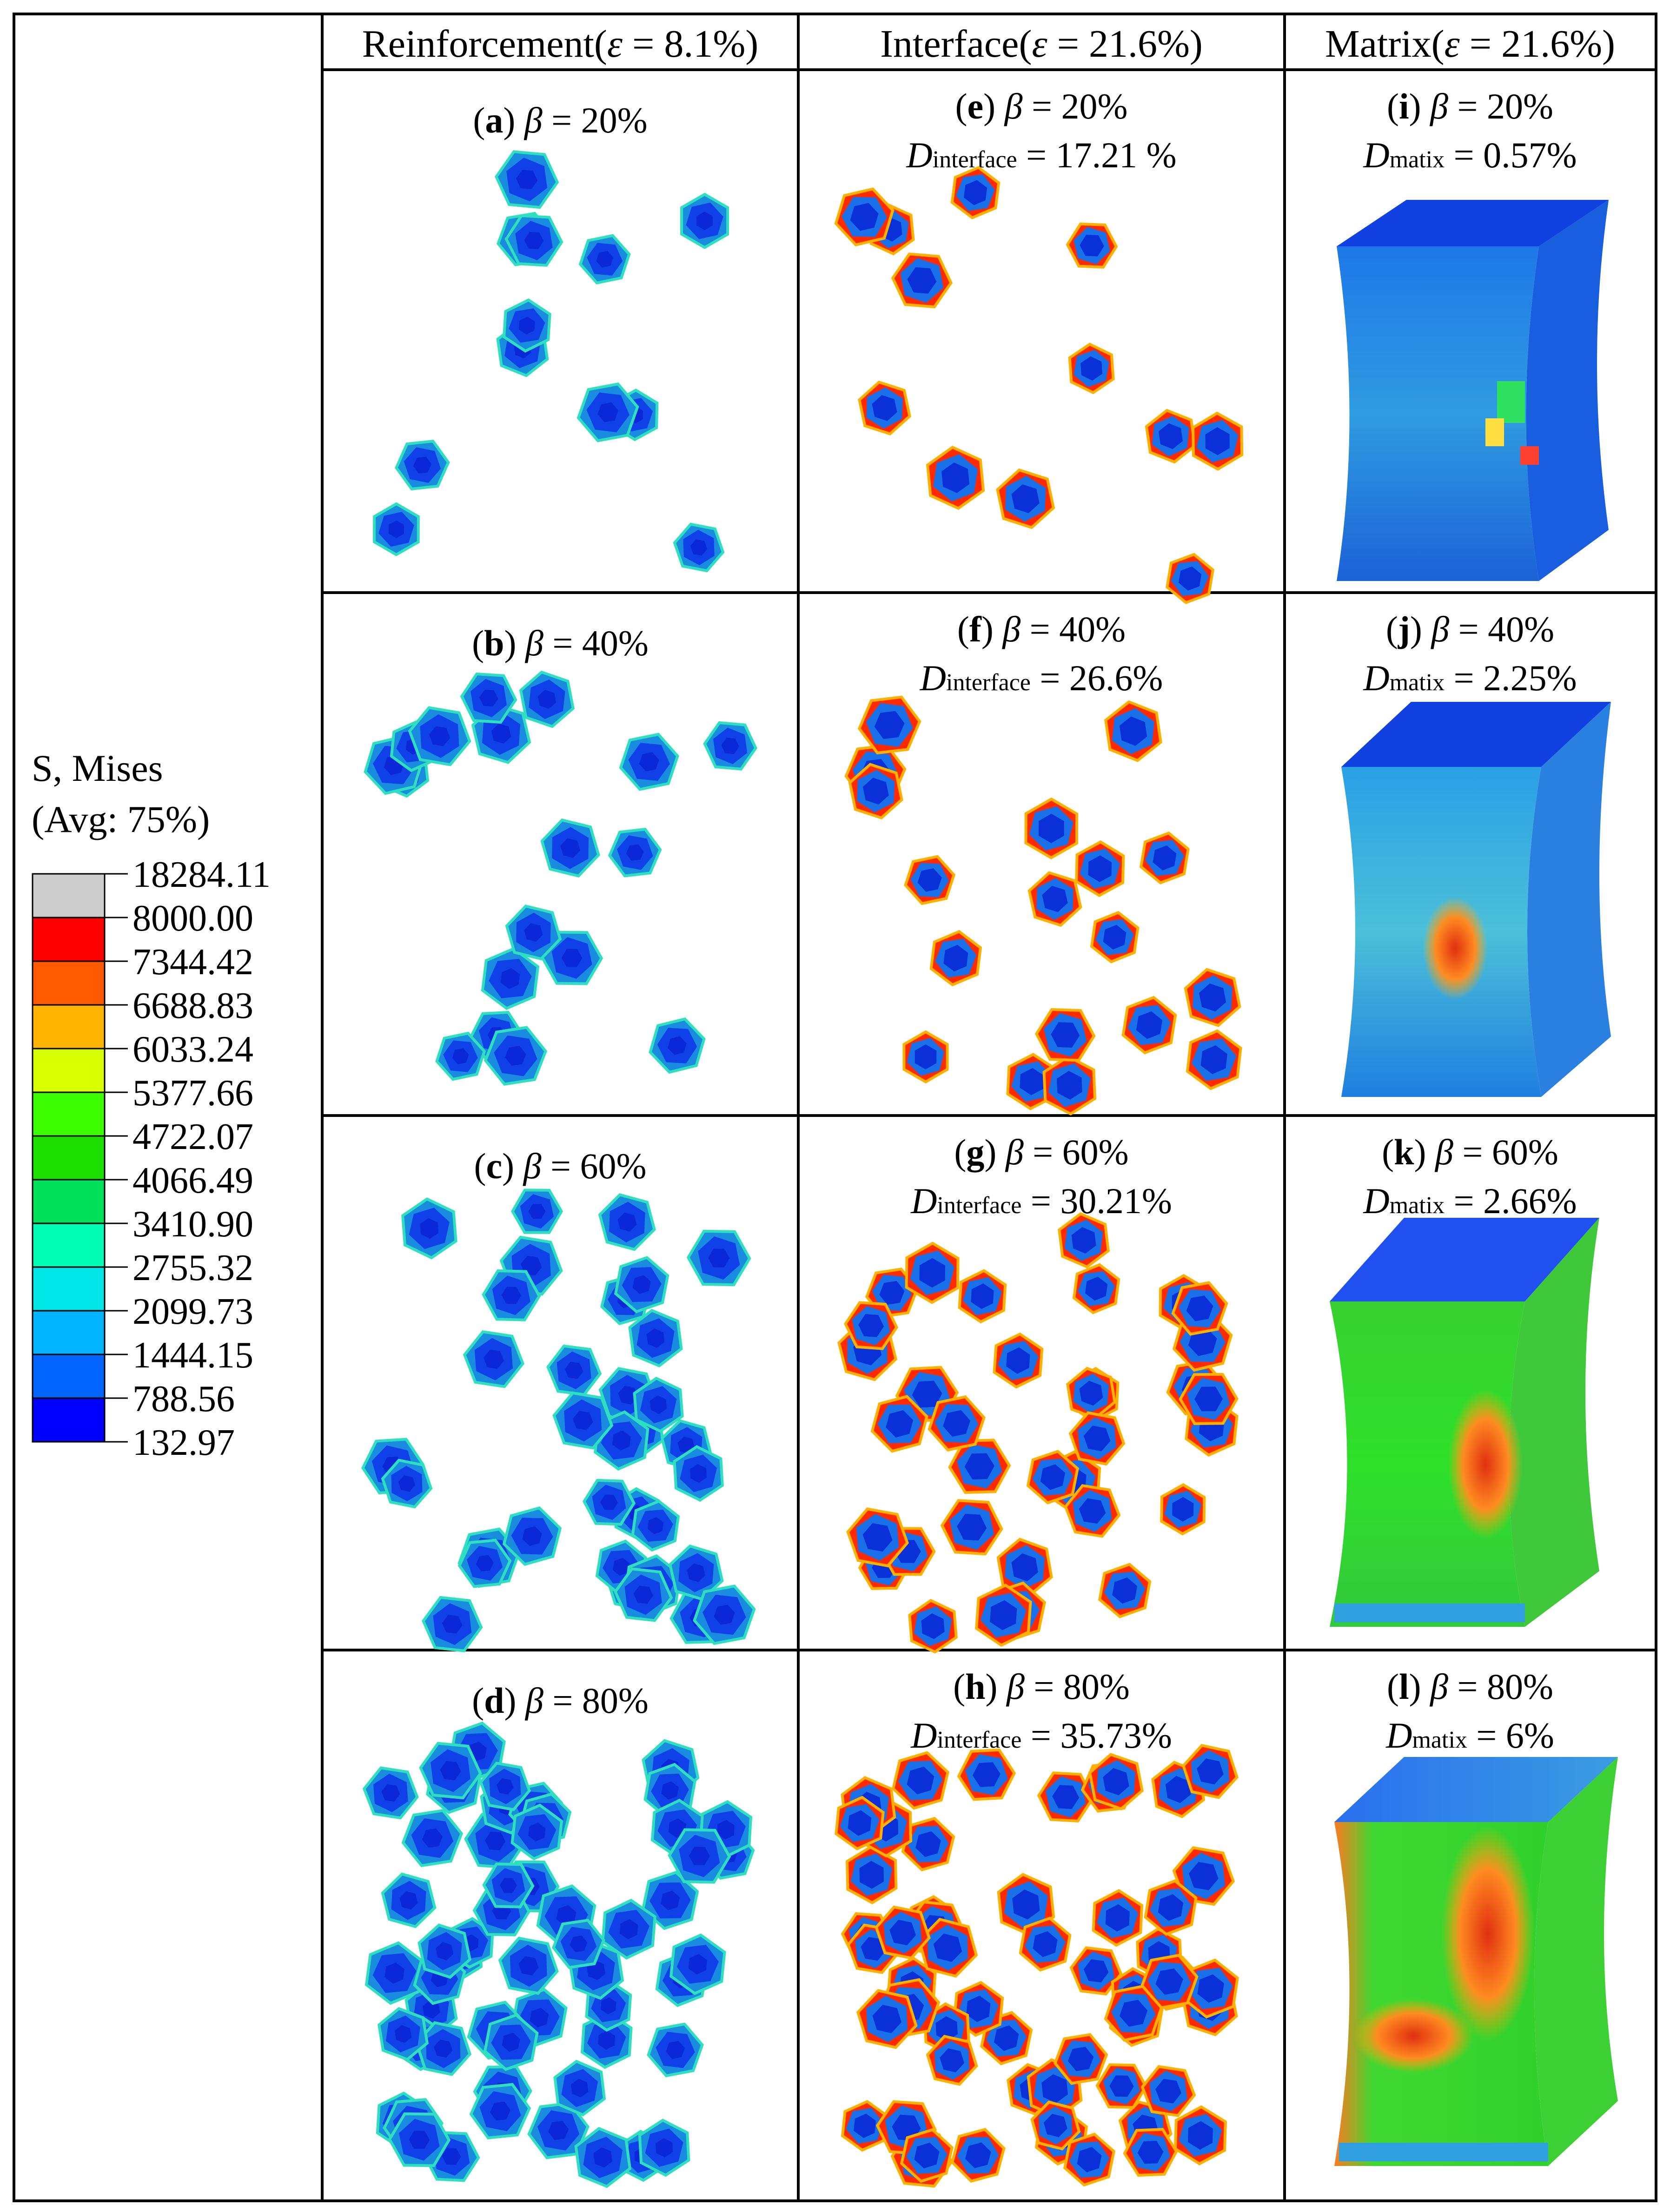 The width and height of the screenshot is (1670, 2212). What do you see at coordinates (1476, 1962) in the screenshot?
I see `matrix-block-l` at bounding box center [1476, 1962].